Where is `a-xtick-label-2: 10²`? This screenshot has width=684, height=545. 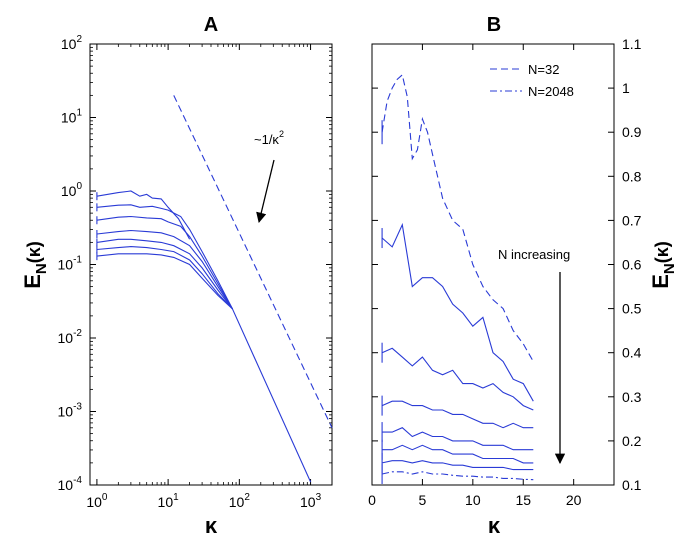
a-xtick-label-2: 10² is located at coordinates (240, 501).